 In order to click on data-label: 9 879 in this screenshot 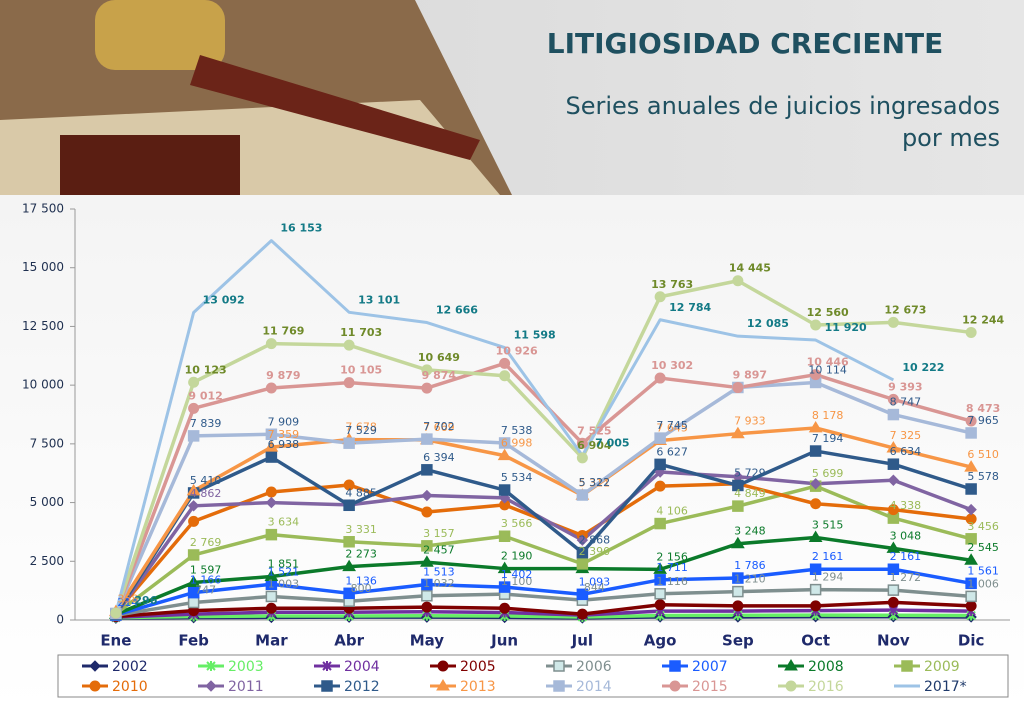, I will do `click(283, 375)`.